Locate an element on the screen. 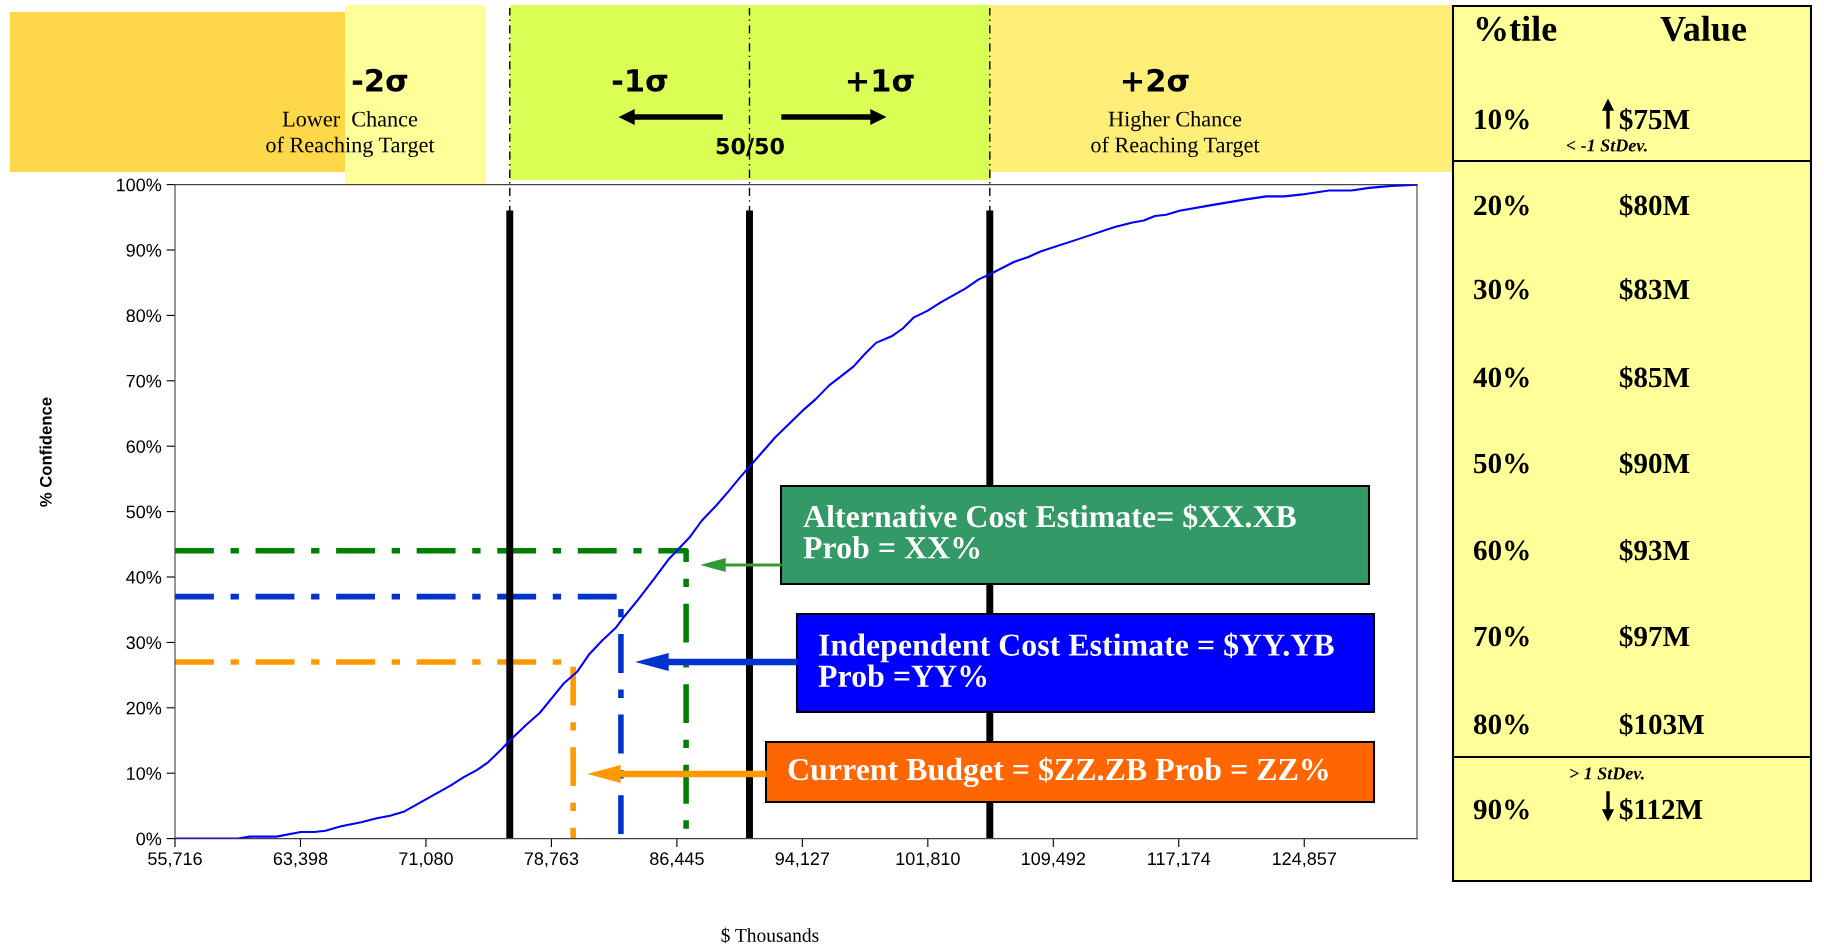 The width and height of the screenshot is (1824, 945). y-tick-label: 100% is located at coordinates (139, 185).